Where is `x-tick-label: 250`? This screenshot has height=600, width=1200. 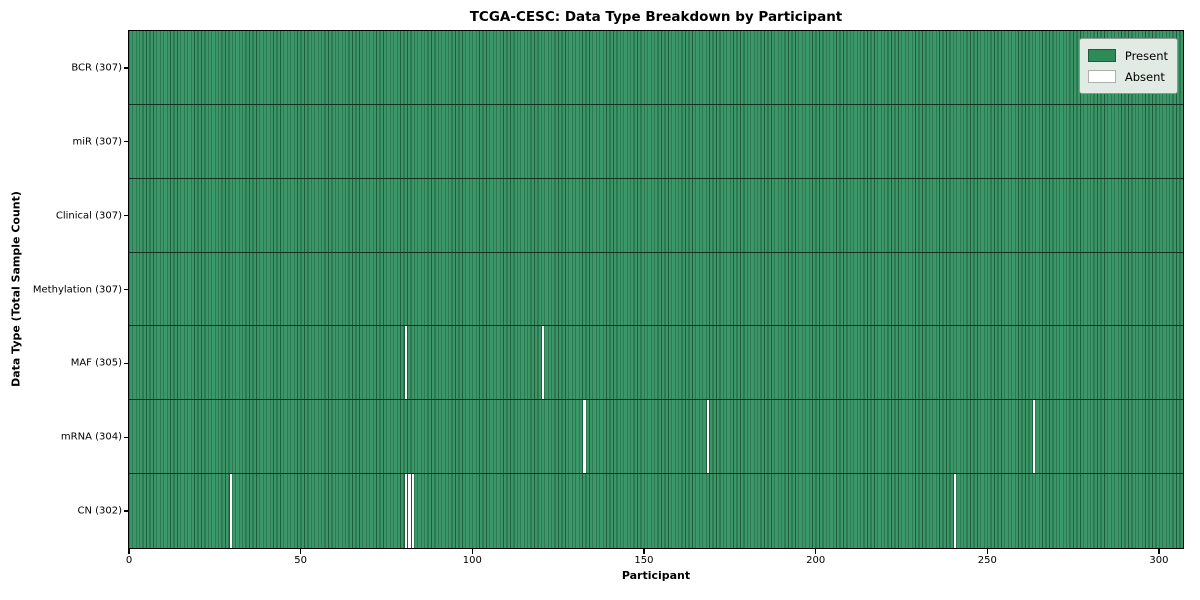 x-tick-label: 250 is located at coordinates (987, 560).